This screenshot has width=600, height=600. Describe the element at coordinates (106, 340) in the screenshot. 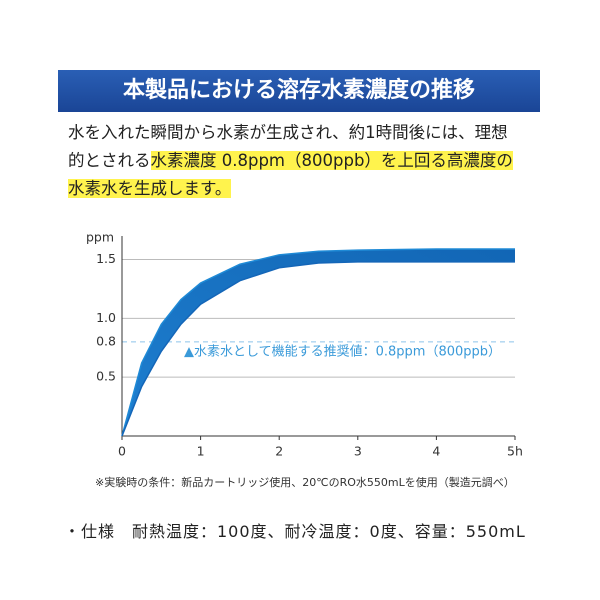

I see `y-tick-label: 0.8` at that location.